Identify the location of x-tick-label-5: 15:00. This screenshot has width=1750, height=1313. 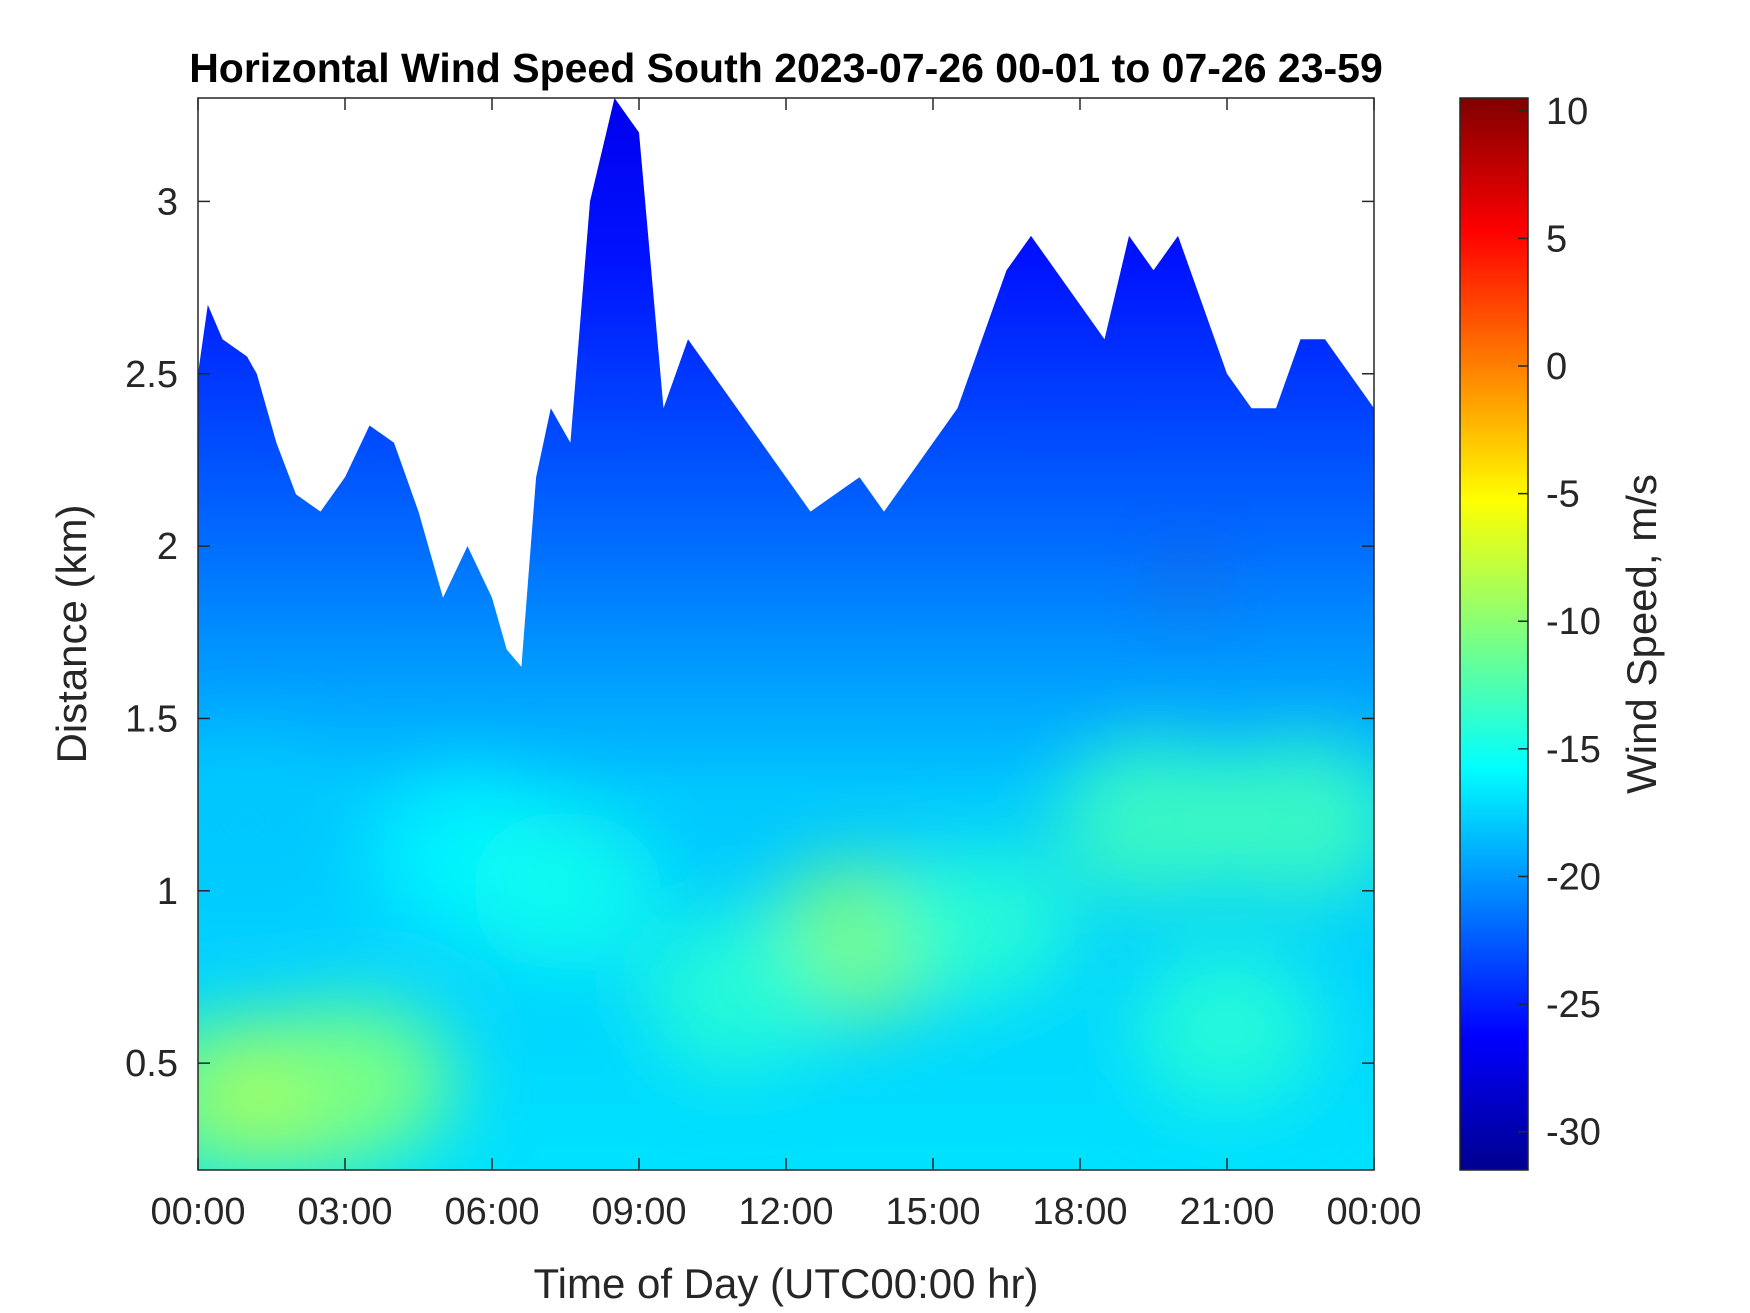
(932, 1212).